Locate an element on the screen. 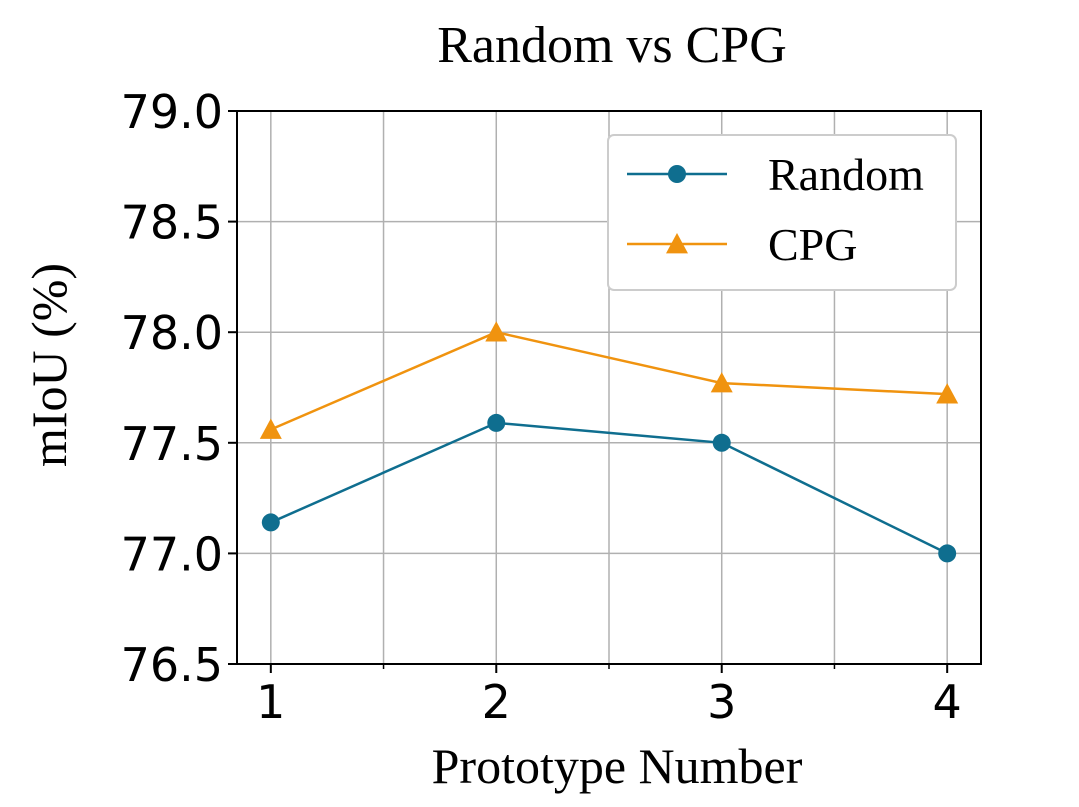 The image size is (1079, 807). legend-marker-random is located at coordinates (677, 174).